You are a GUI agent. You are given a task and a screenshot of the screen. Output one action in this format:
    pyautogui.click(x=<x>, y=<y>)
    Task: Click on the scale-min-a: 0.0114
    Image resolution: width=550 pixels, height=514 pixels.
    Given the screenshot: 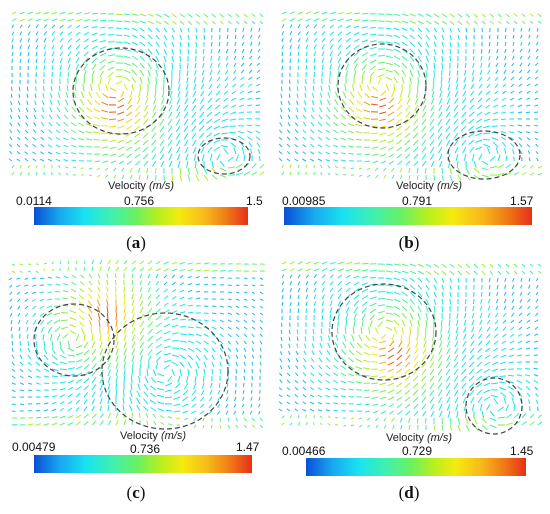 What is the action you would take?
    pyautogui.click(x=34, y=201)
    